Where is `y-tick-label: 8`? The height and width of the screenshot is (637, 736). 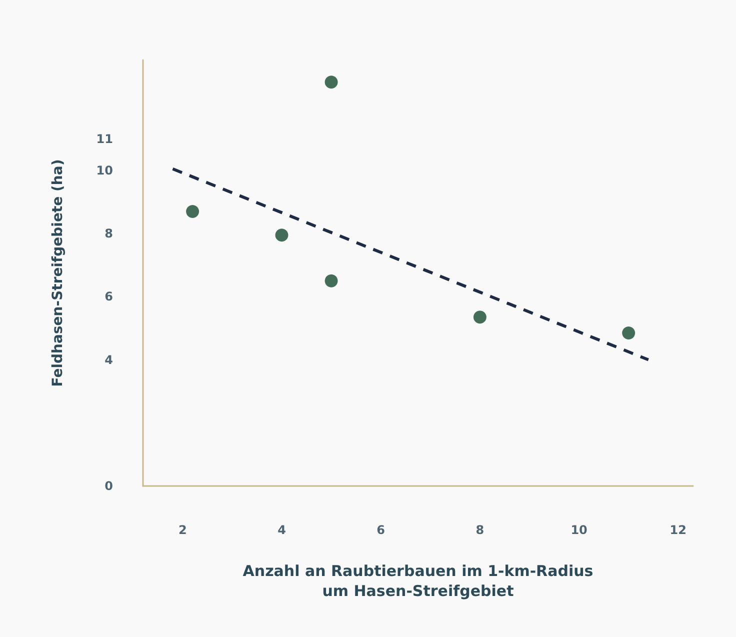
y-tick-label: 8 is located at coordinates (108, 233).